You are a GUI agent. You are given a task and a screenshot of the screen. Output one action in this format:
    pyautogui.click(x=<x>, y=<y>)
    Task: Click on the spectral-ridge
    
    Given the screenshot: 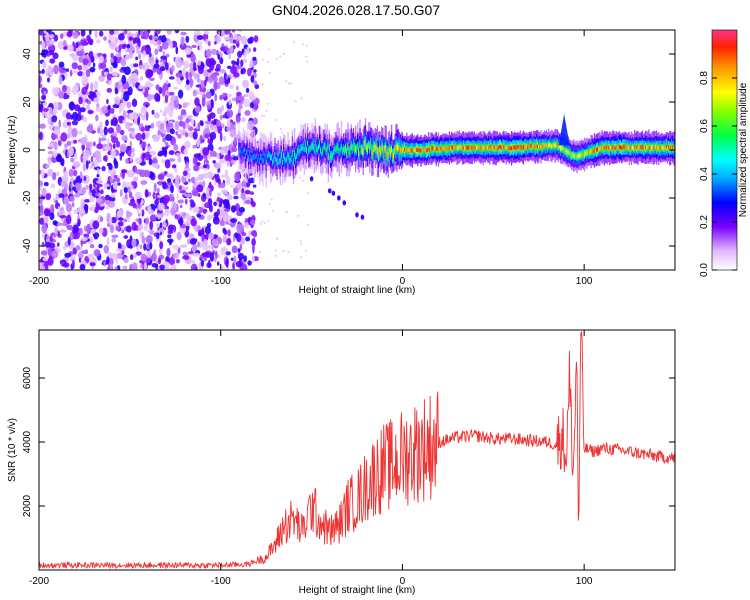 What is the action you would take?
    pyautogui.click(x=456, y=167)
    